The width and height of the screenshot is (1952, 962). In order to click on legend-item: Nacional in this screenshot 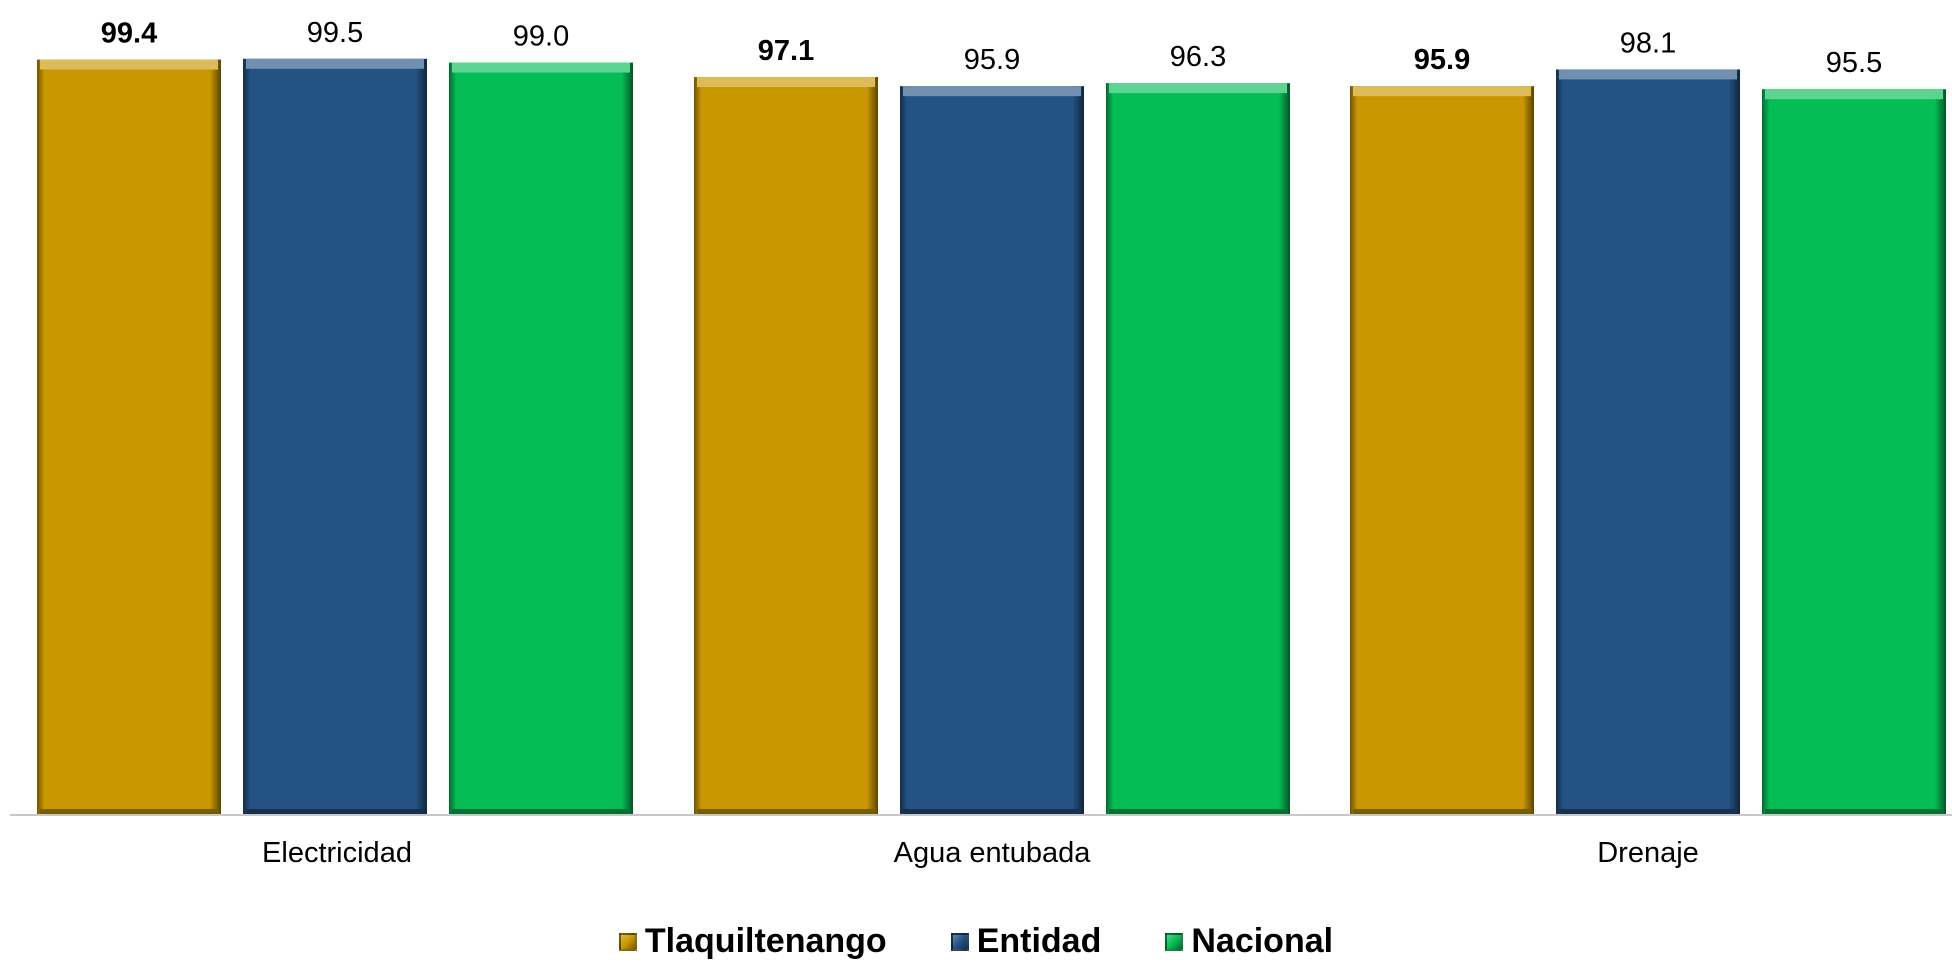, I will do `click(1249, 941)`.